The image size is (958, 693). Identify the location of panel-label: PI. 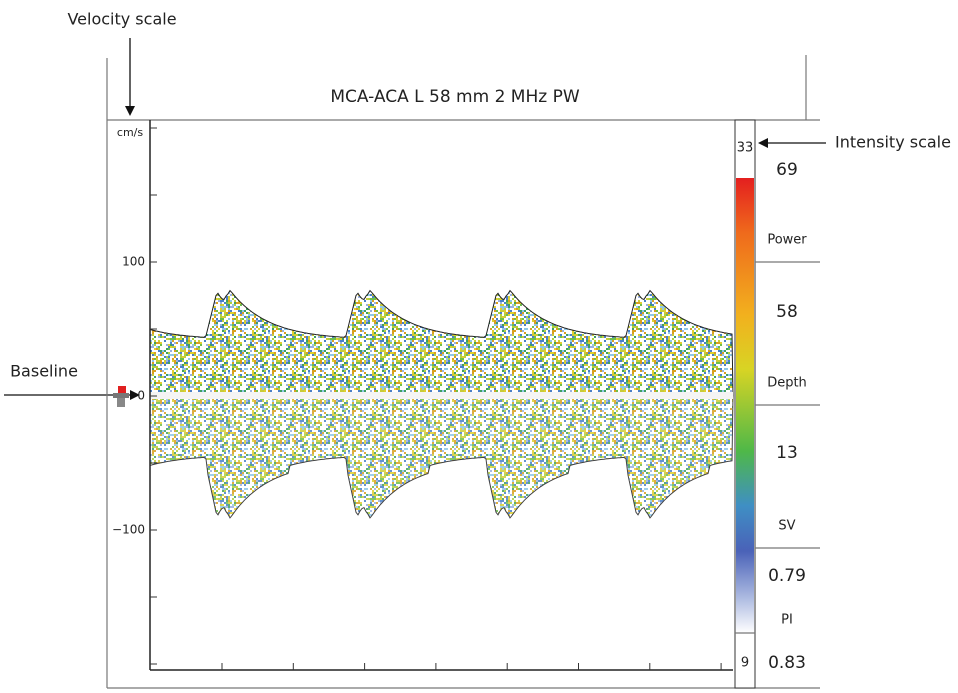
(787, 620).